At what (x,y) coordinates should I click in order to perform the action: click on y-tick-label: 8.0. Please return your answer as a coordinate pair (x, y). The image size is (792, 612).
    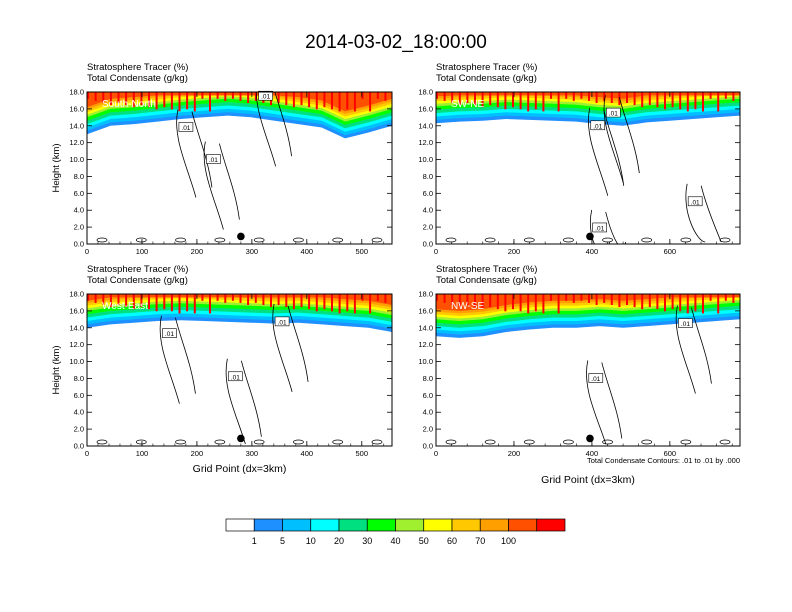
    Looking at the image, I should click on (79, 176).